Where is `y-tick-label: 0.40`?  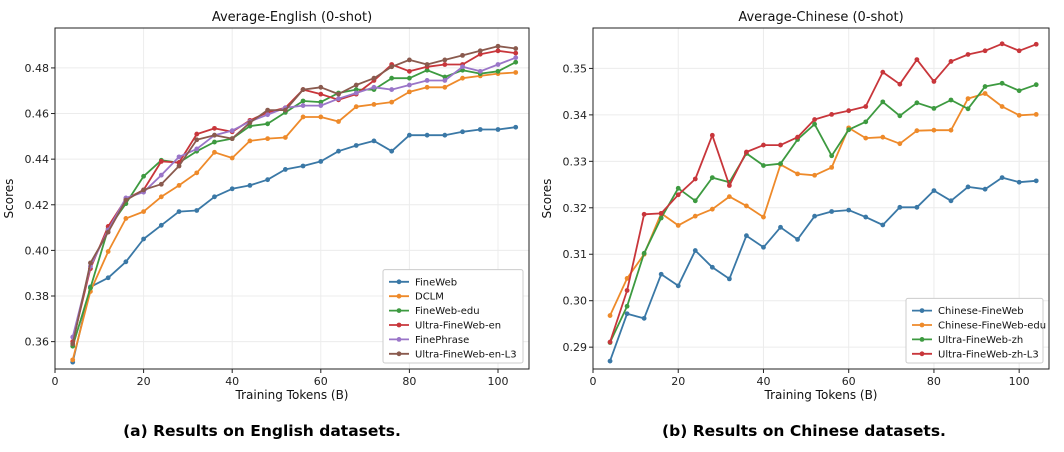
y-tick-label: 0.40 is located at coordinates (37, 250).